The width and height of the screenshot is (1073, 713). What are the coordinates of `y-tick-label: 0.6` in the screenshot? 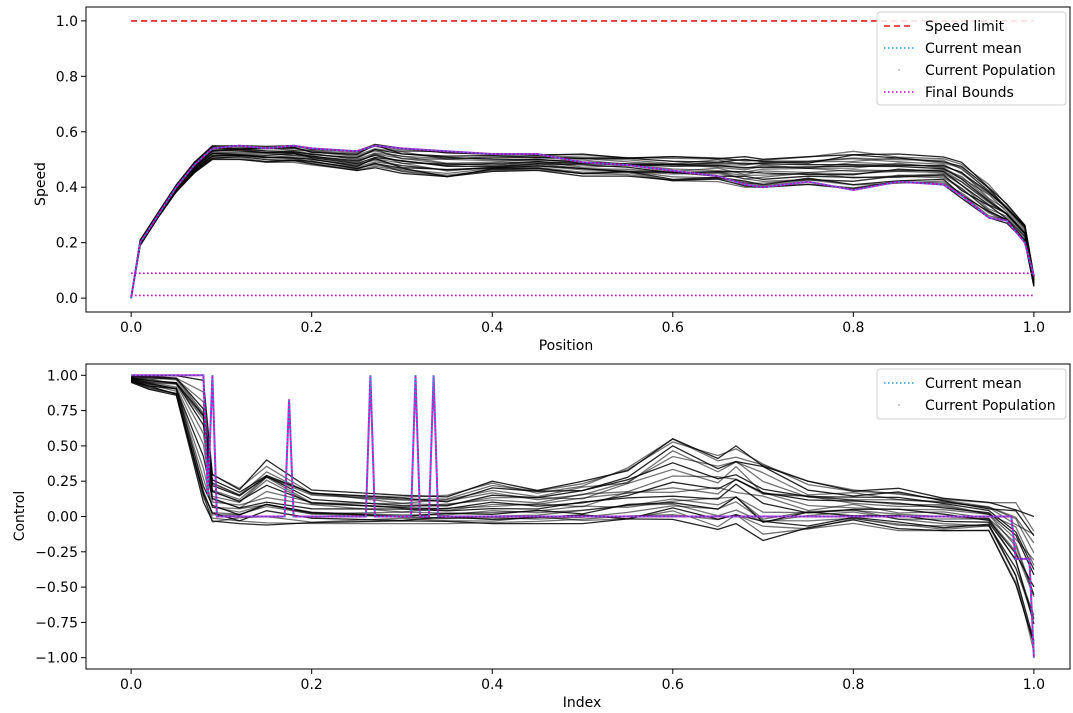 It's located at (67, 133).